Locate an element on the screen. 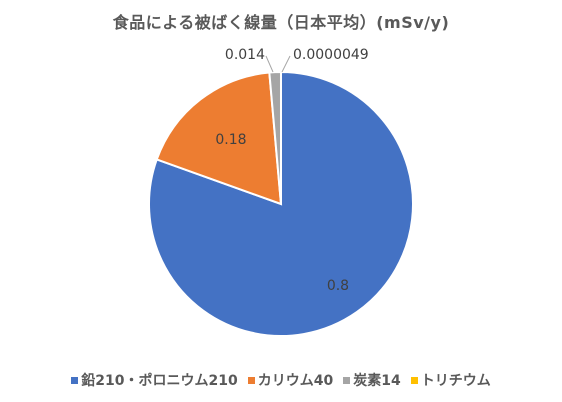  pie-slice is located at coordinates (219, 138).